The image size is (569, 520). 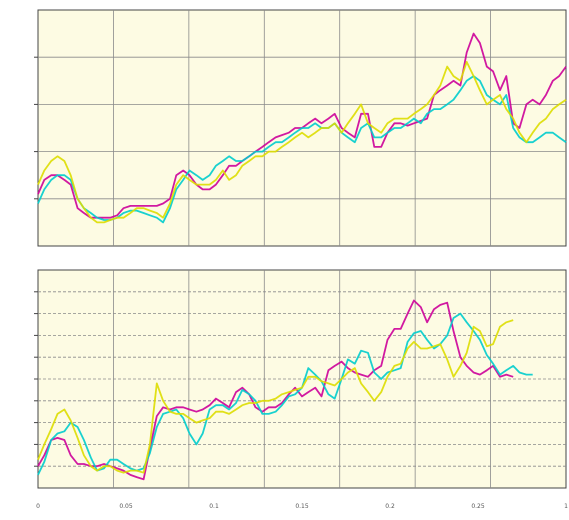 I want to click on x-tick-label: 0, so click(x=38, y=506).